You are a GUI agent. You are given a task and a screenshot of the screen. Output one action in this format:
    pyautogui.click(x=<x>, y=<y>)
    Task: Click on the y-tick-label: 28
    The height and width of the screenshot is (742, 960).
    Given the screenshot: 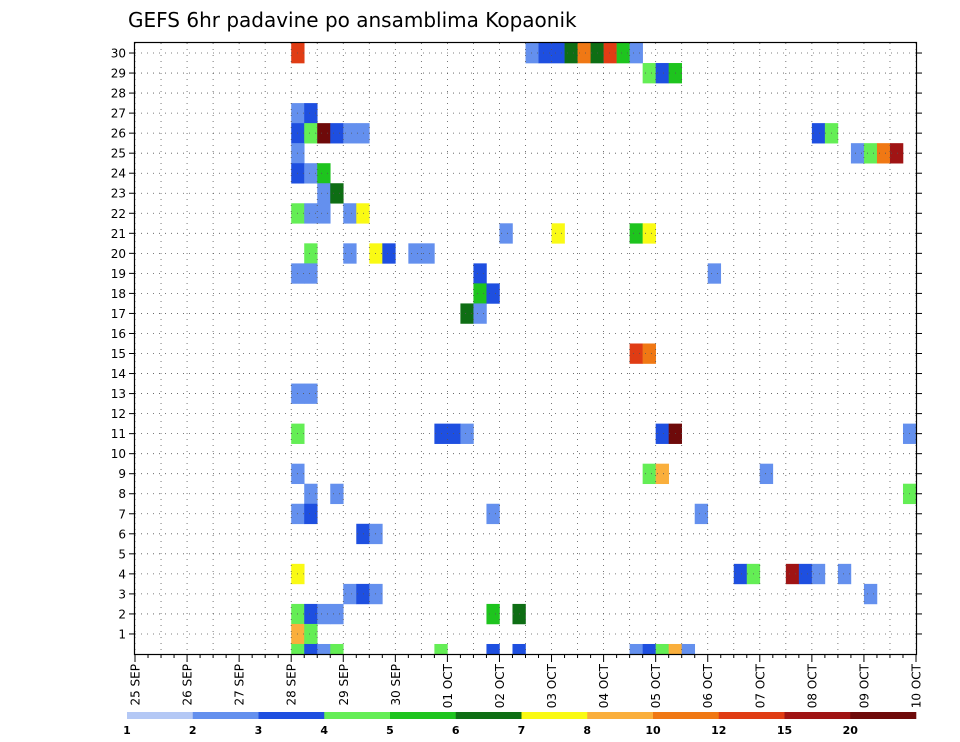 What is the action you would take?
    pyautogui.click(x=118, y=94)
    